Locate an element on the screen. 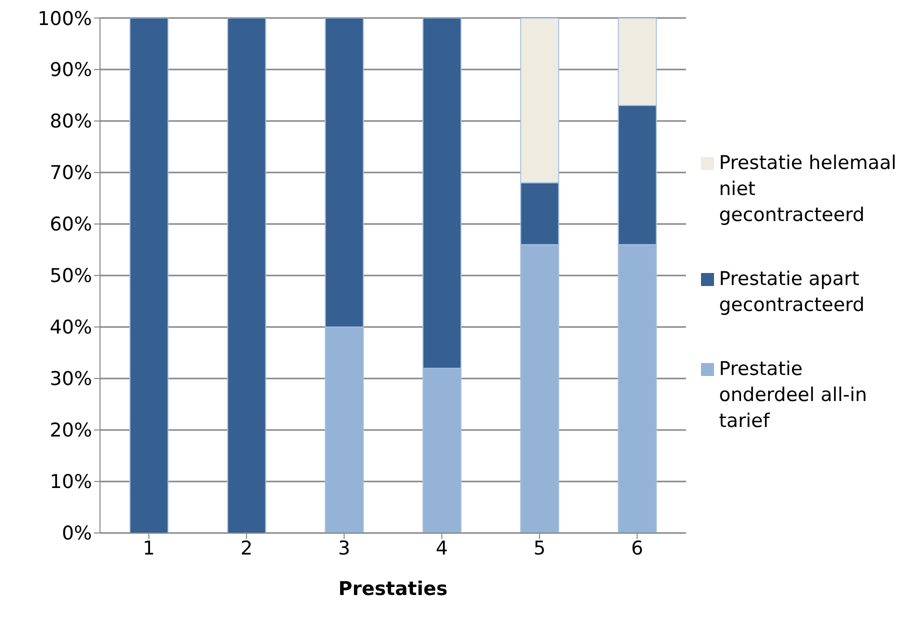  y-tick-label: 100% is located at coordinates (65, 19).